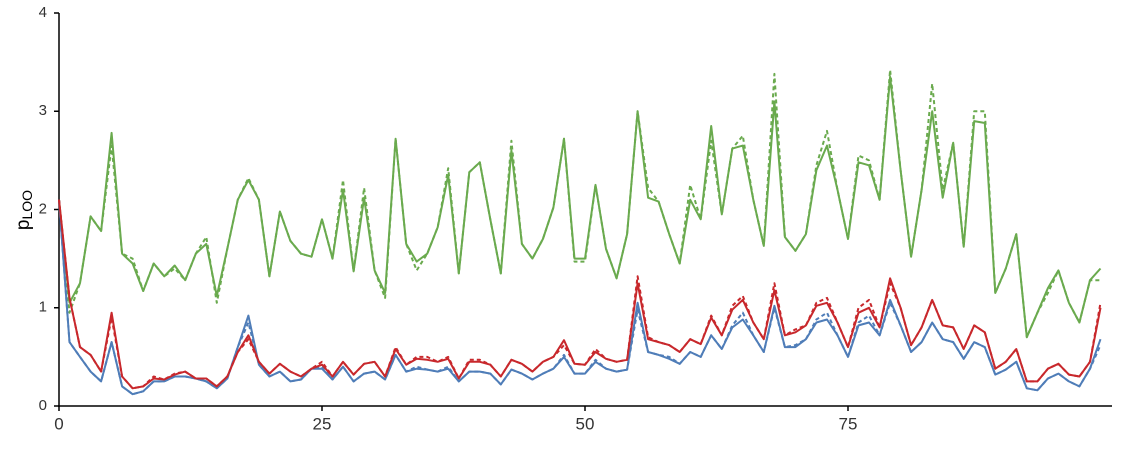 This screenshot has width=1125, height=450. What do you see at coordinates (43, 208) in the screenshot?
I see `y-tick-label: 2` at bounding box center [43, 208].